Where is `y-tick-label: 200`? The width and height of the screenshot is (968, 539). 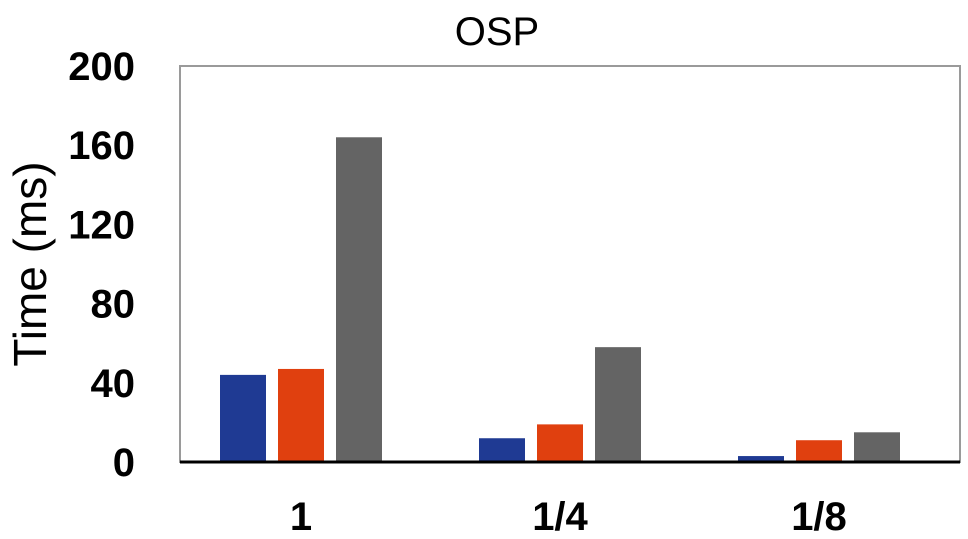 y-tick-label: 200 is located at coordinates (101, 67).